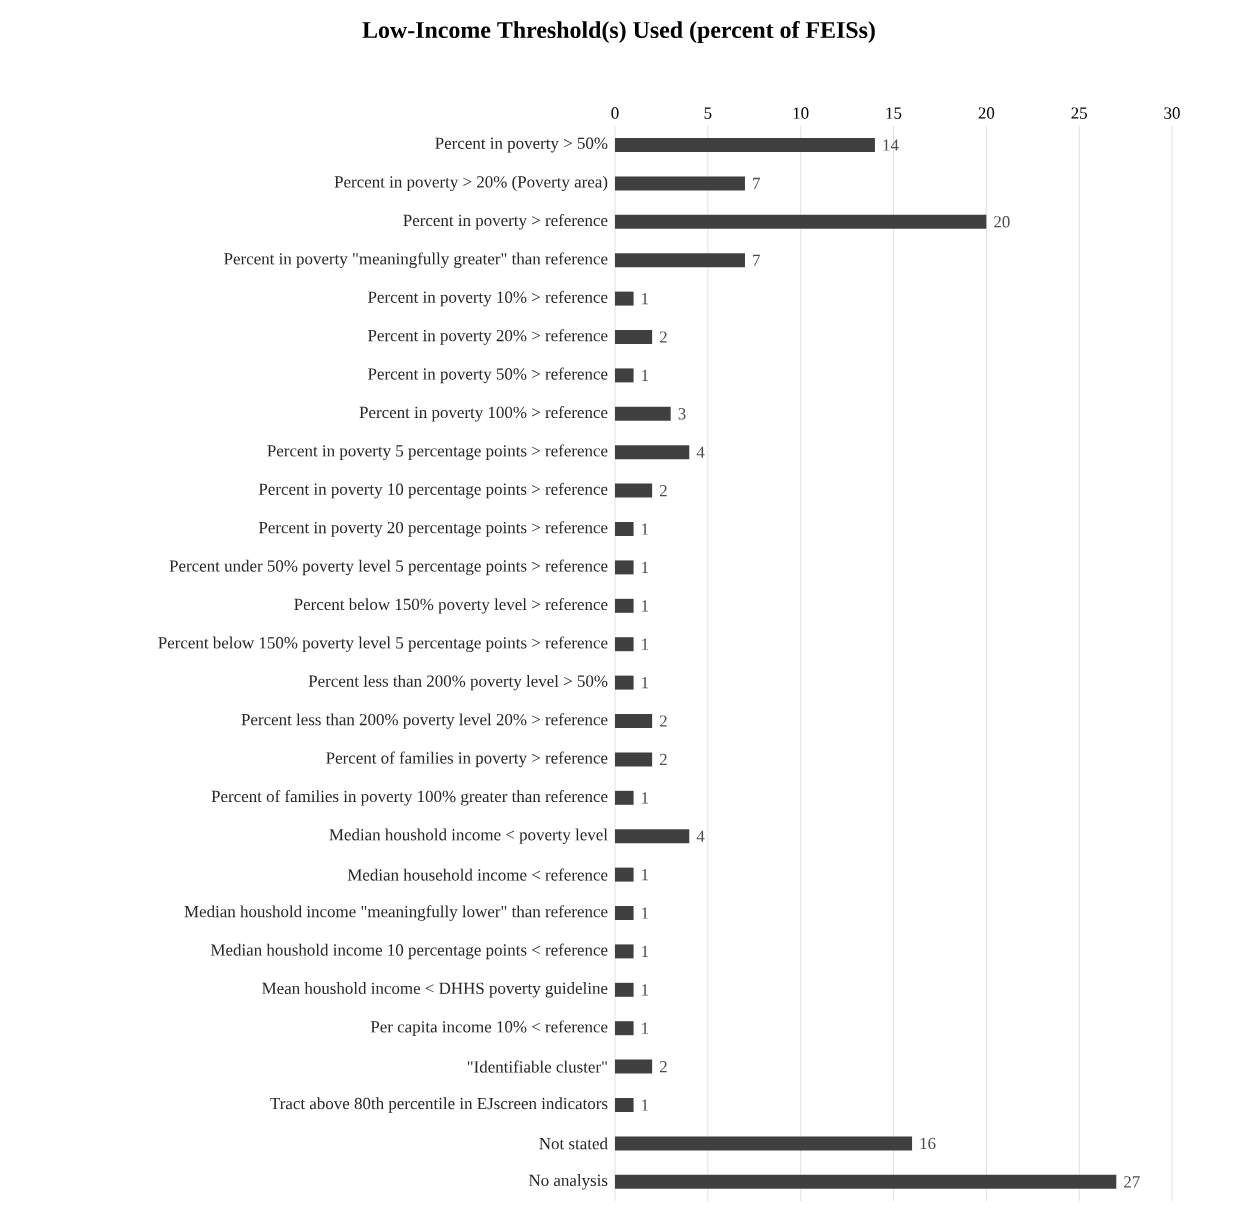 This screenshot has height=1226, width=1238. I want to click on y-tick-label: Tract above 80th percentile in EJscreen indicators, so click(439, 1105).